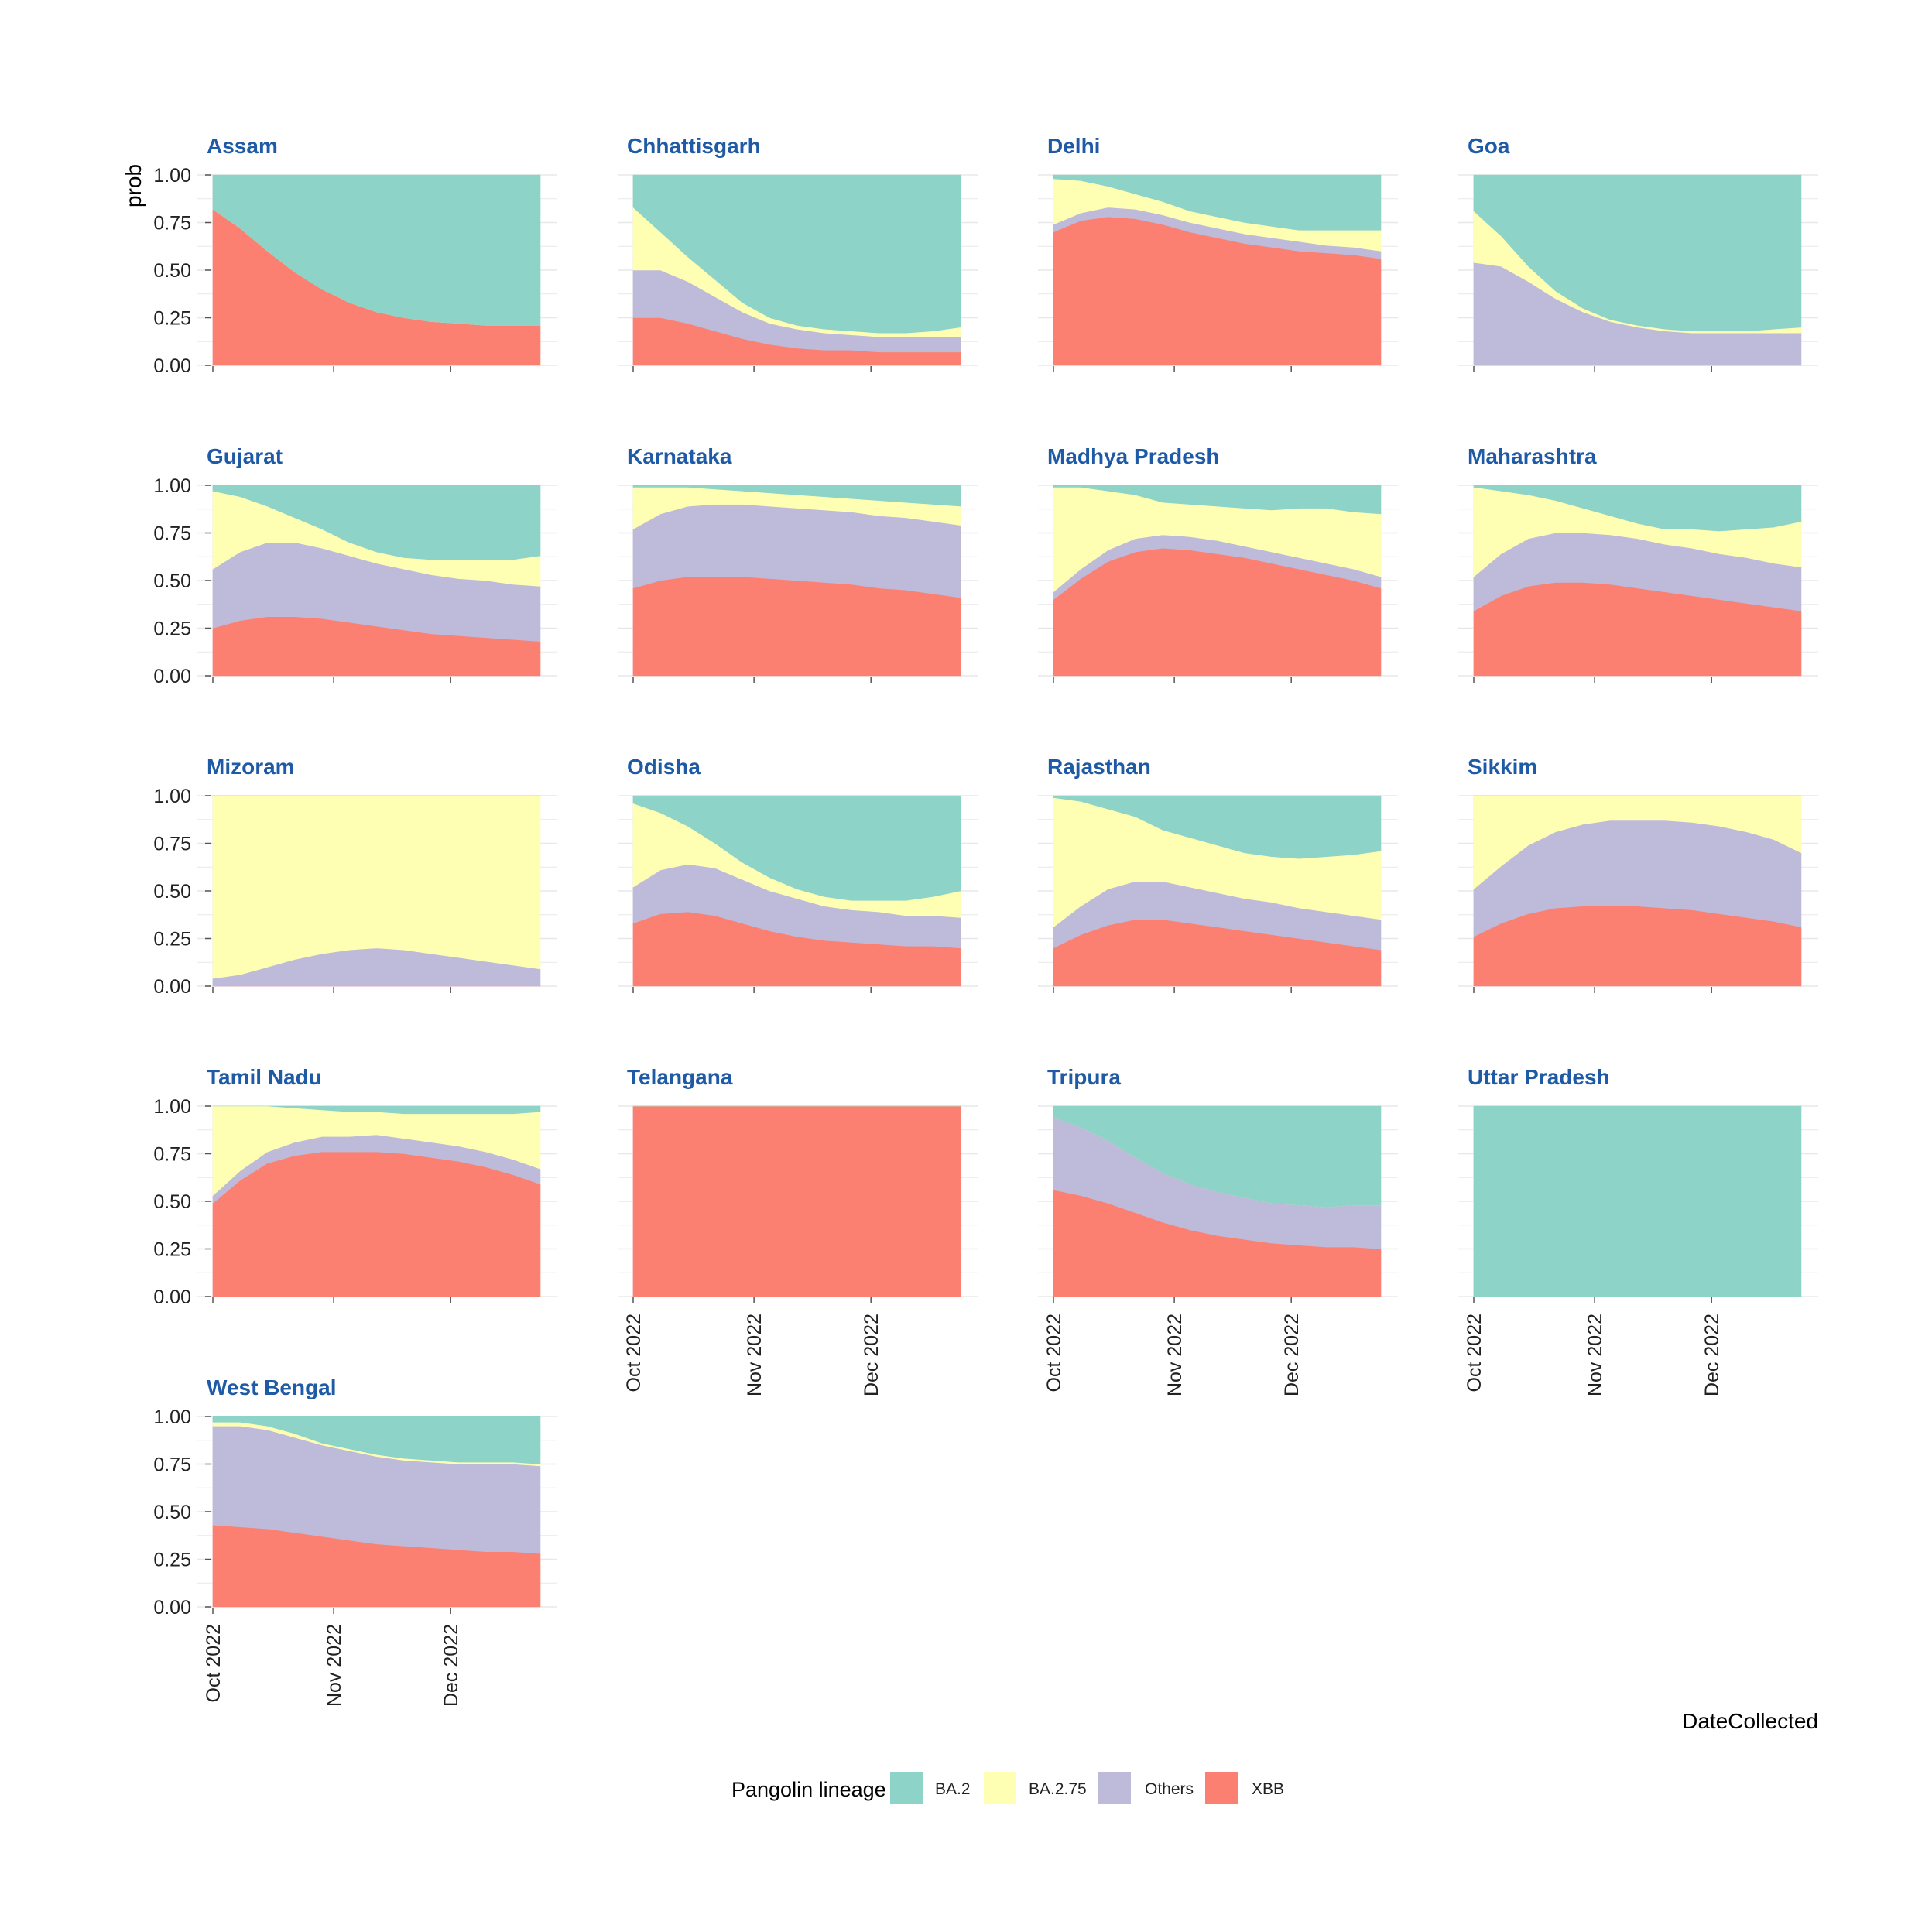 The height and width of the screenshot is (1932, 1932). I want to click on facet-title: Karnataka, so click(679, 456).